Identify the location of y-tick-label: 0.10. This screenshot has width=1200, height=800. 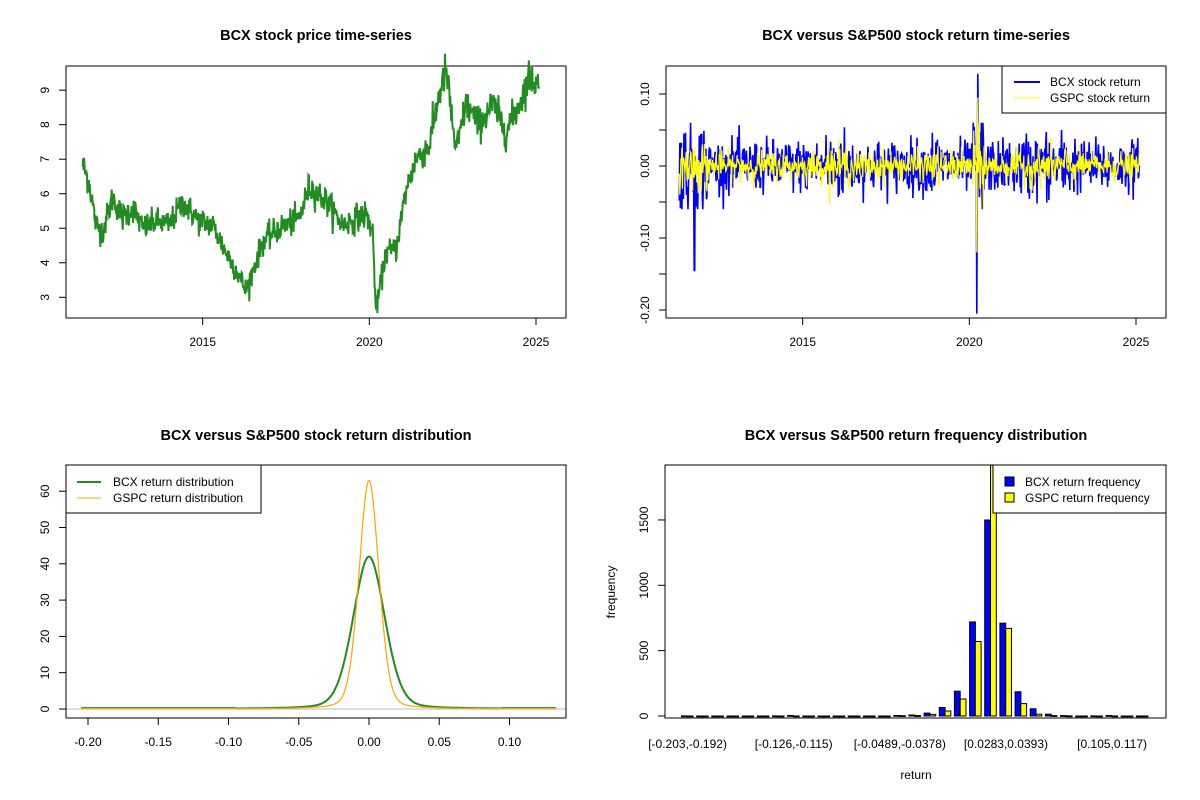
(645, 94).